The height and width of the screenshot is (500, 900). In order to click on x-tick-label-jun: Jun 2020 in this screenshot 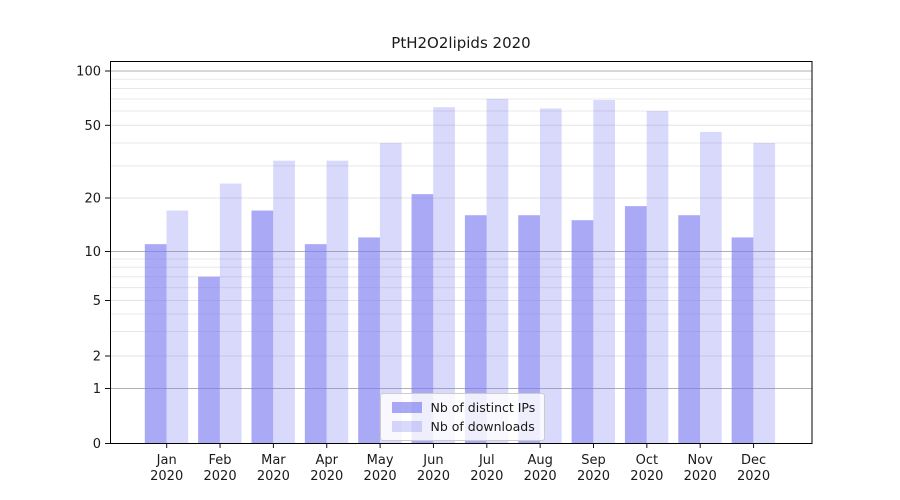, I will do `click(433, 468)`.